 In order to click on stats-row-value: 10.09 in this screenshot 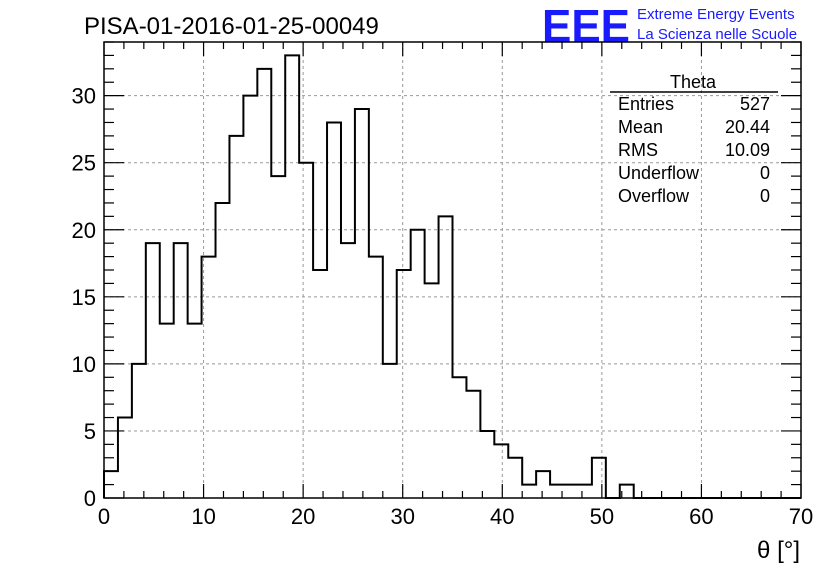, I will do `click(747, 150)`.